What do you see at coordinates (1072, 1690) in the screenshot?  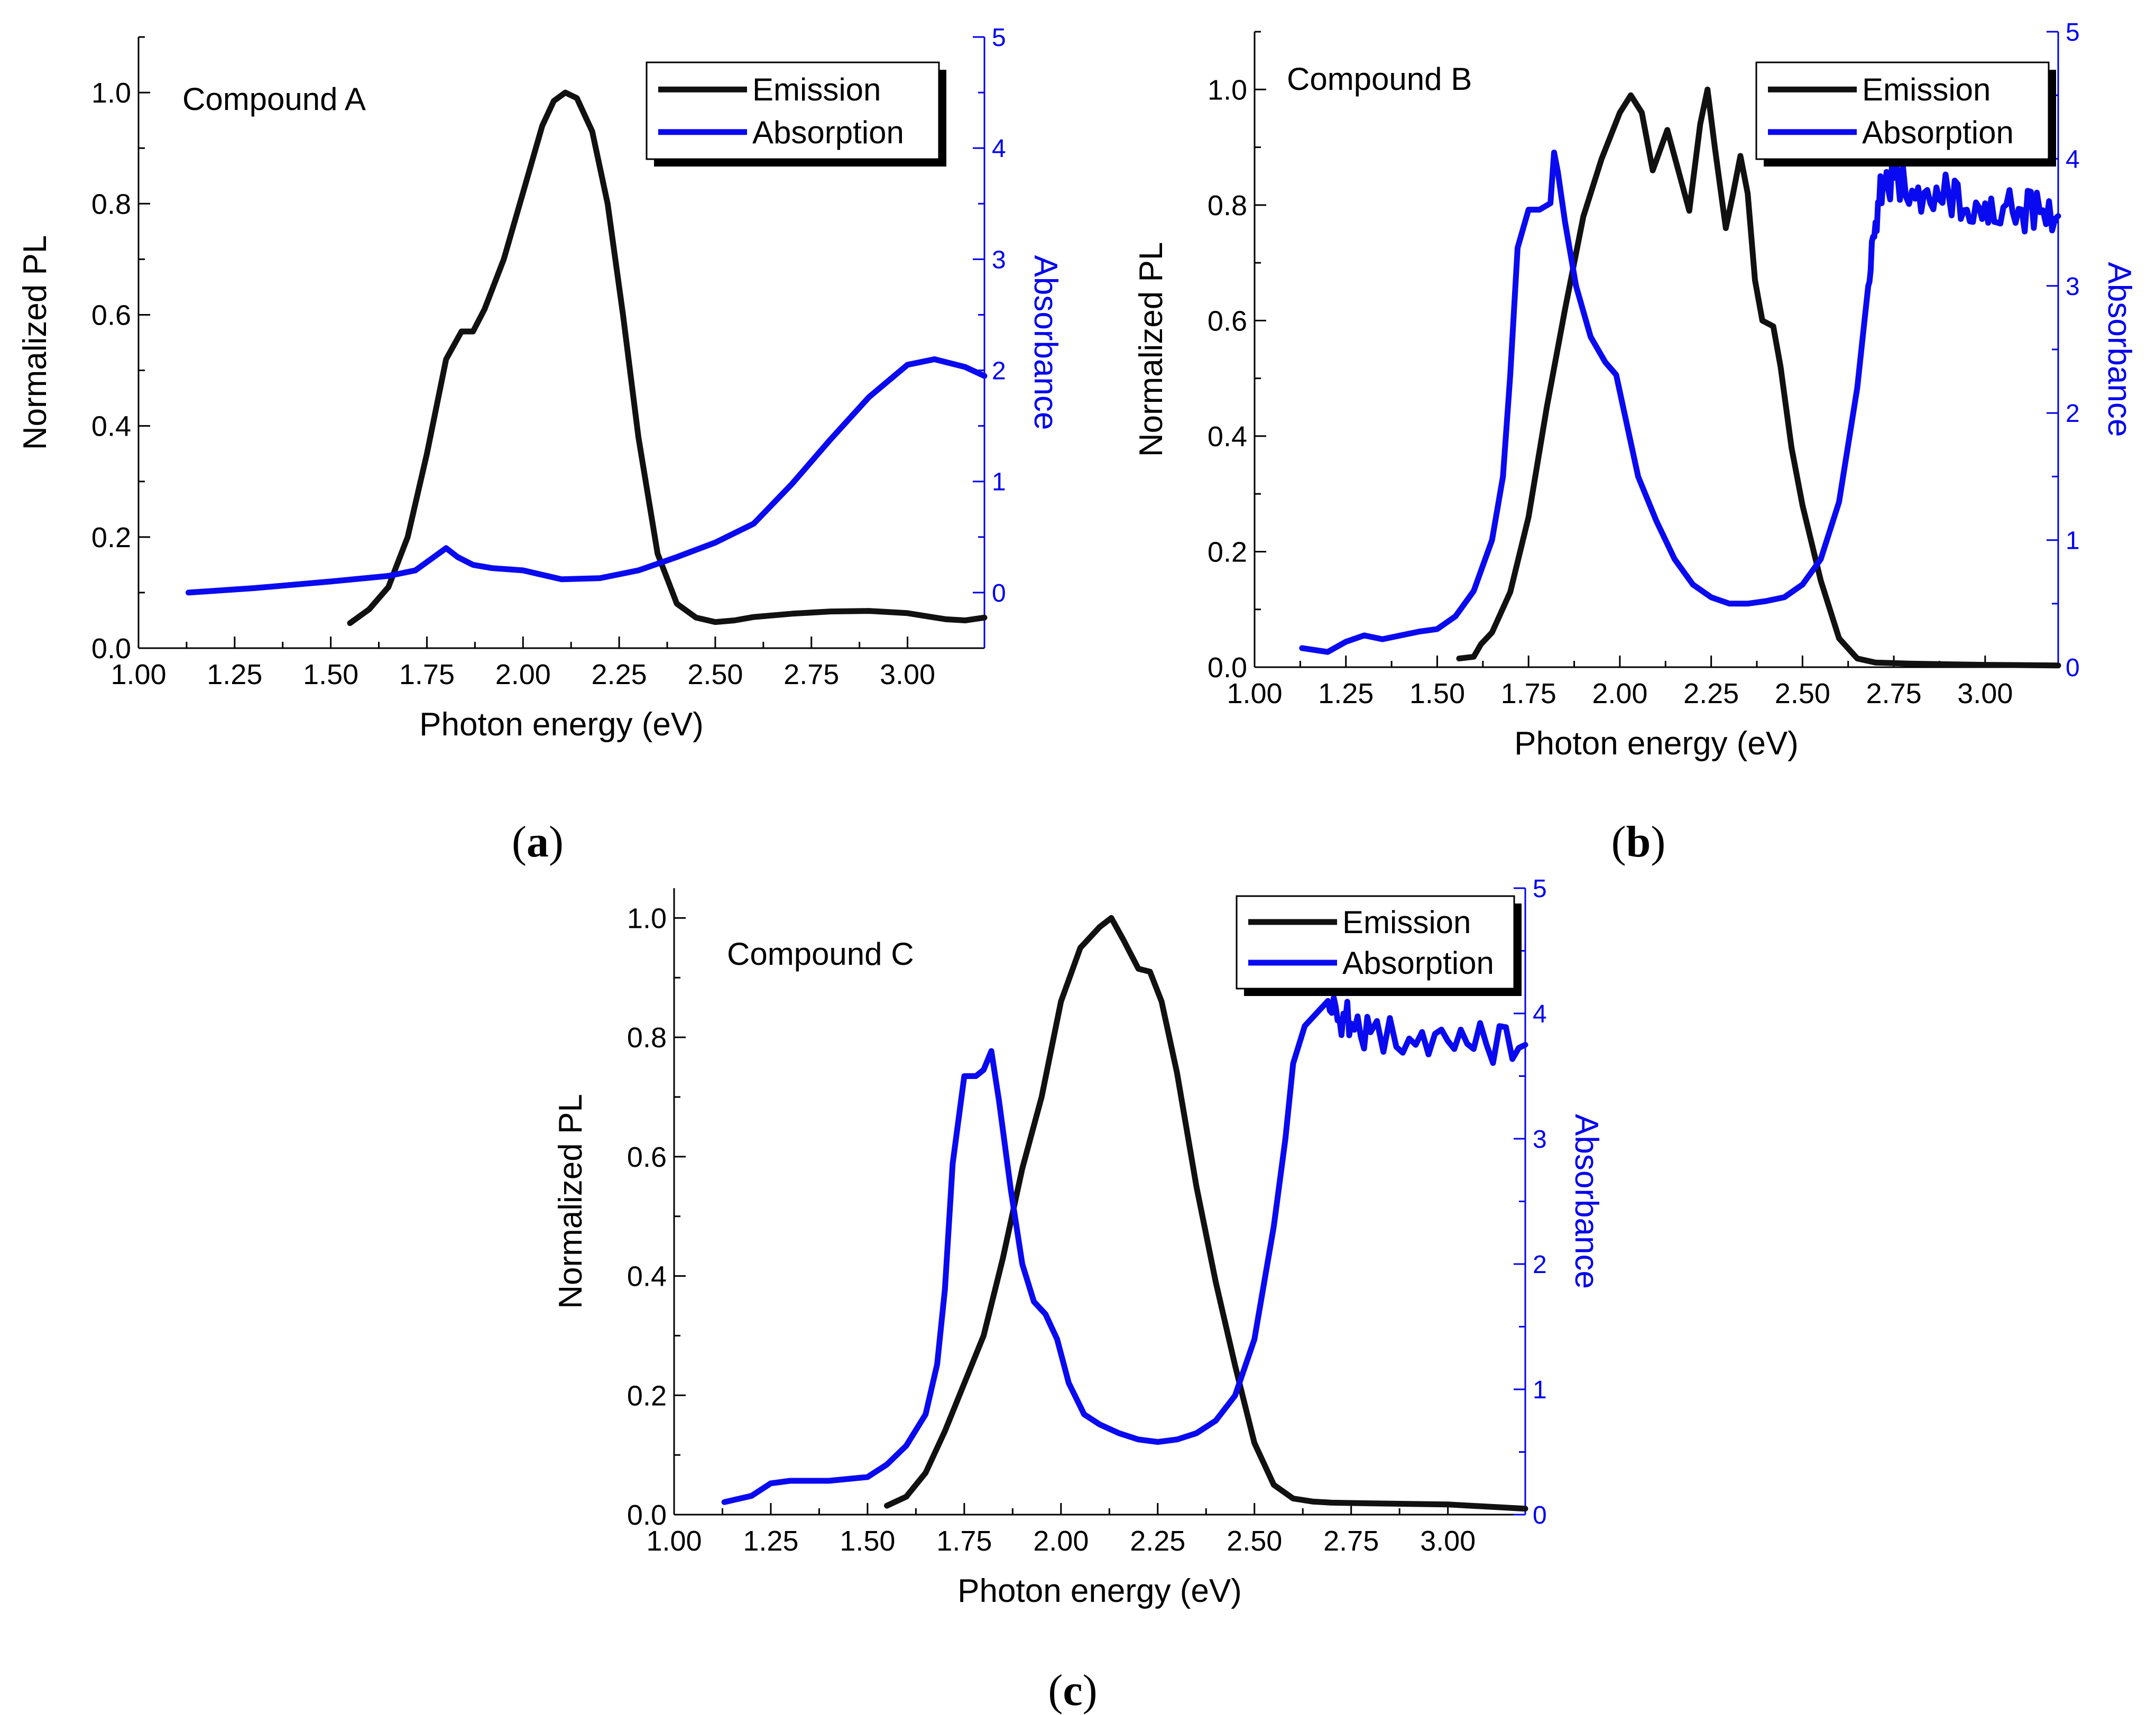 I see `panel-label: (c)` at bounding box center [1072, 1690].